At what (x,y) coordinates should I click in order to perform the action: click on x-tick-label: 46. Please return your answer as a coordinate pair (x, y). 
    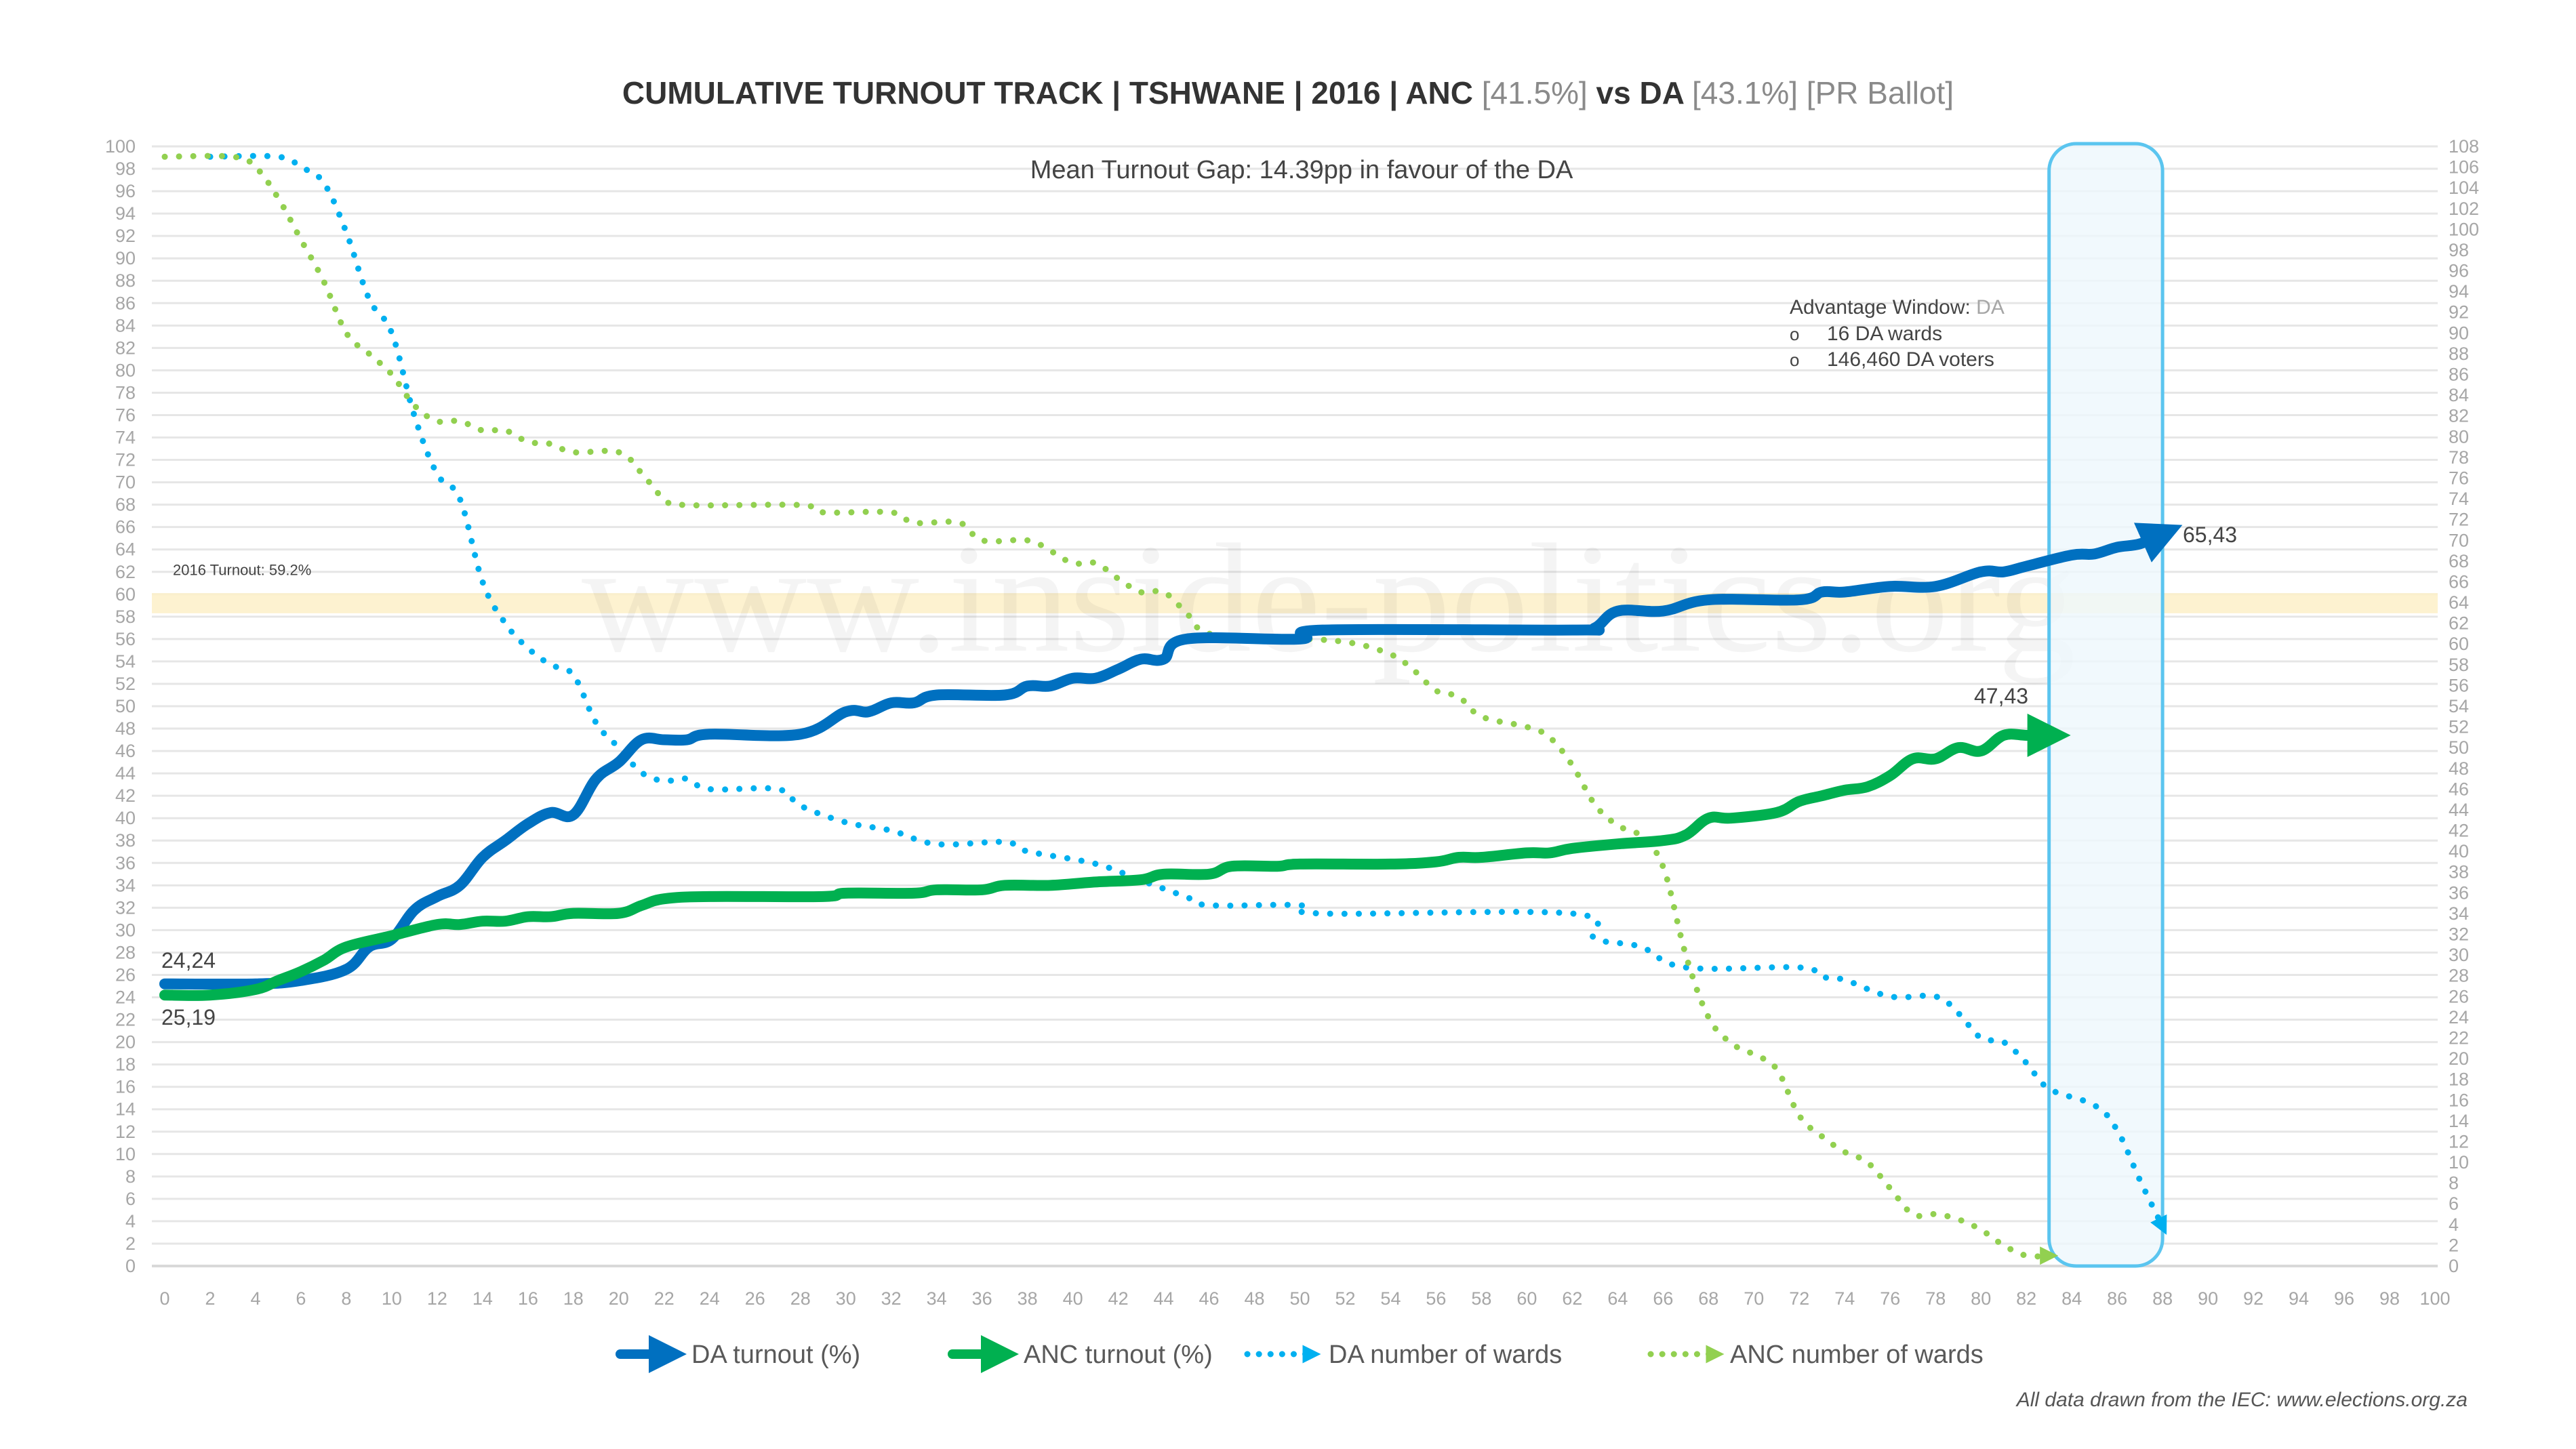
    Looking at the image, I should click on (1209, 1298).